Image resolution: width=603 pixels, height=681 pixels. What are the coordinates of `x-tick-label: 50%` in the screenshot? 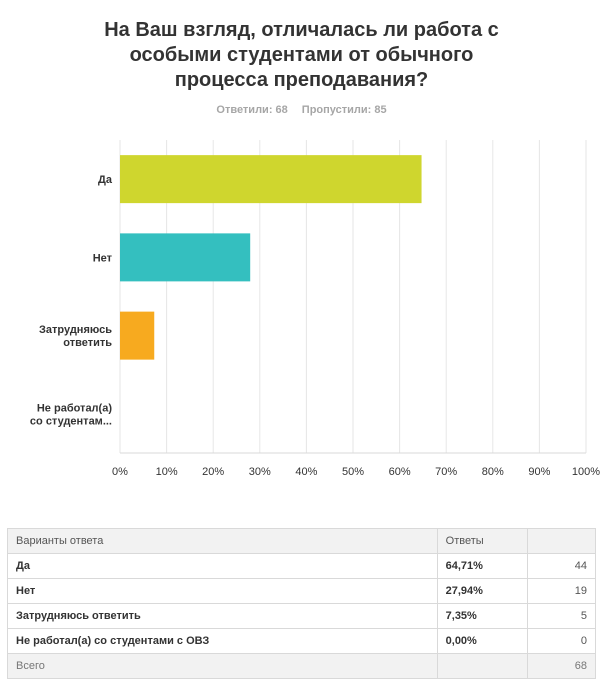 It's located at (353, 472).